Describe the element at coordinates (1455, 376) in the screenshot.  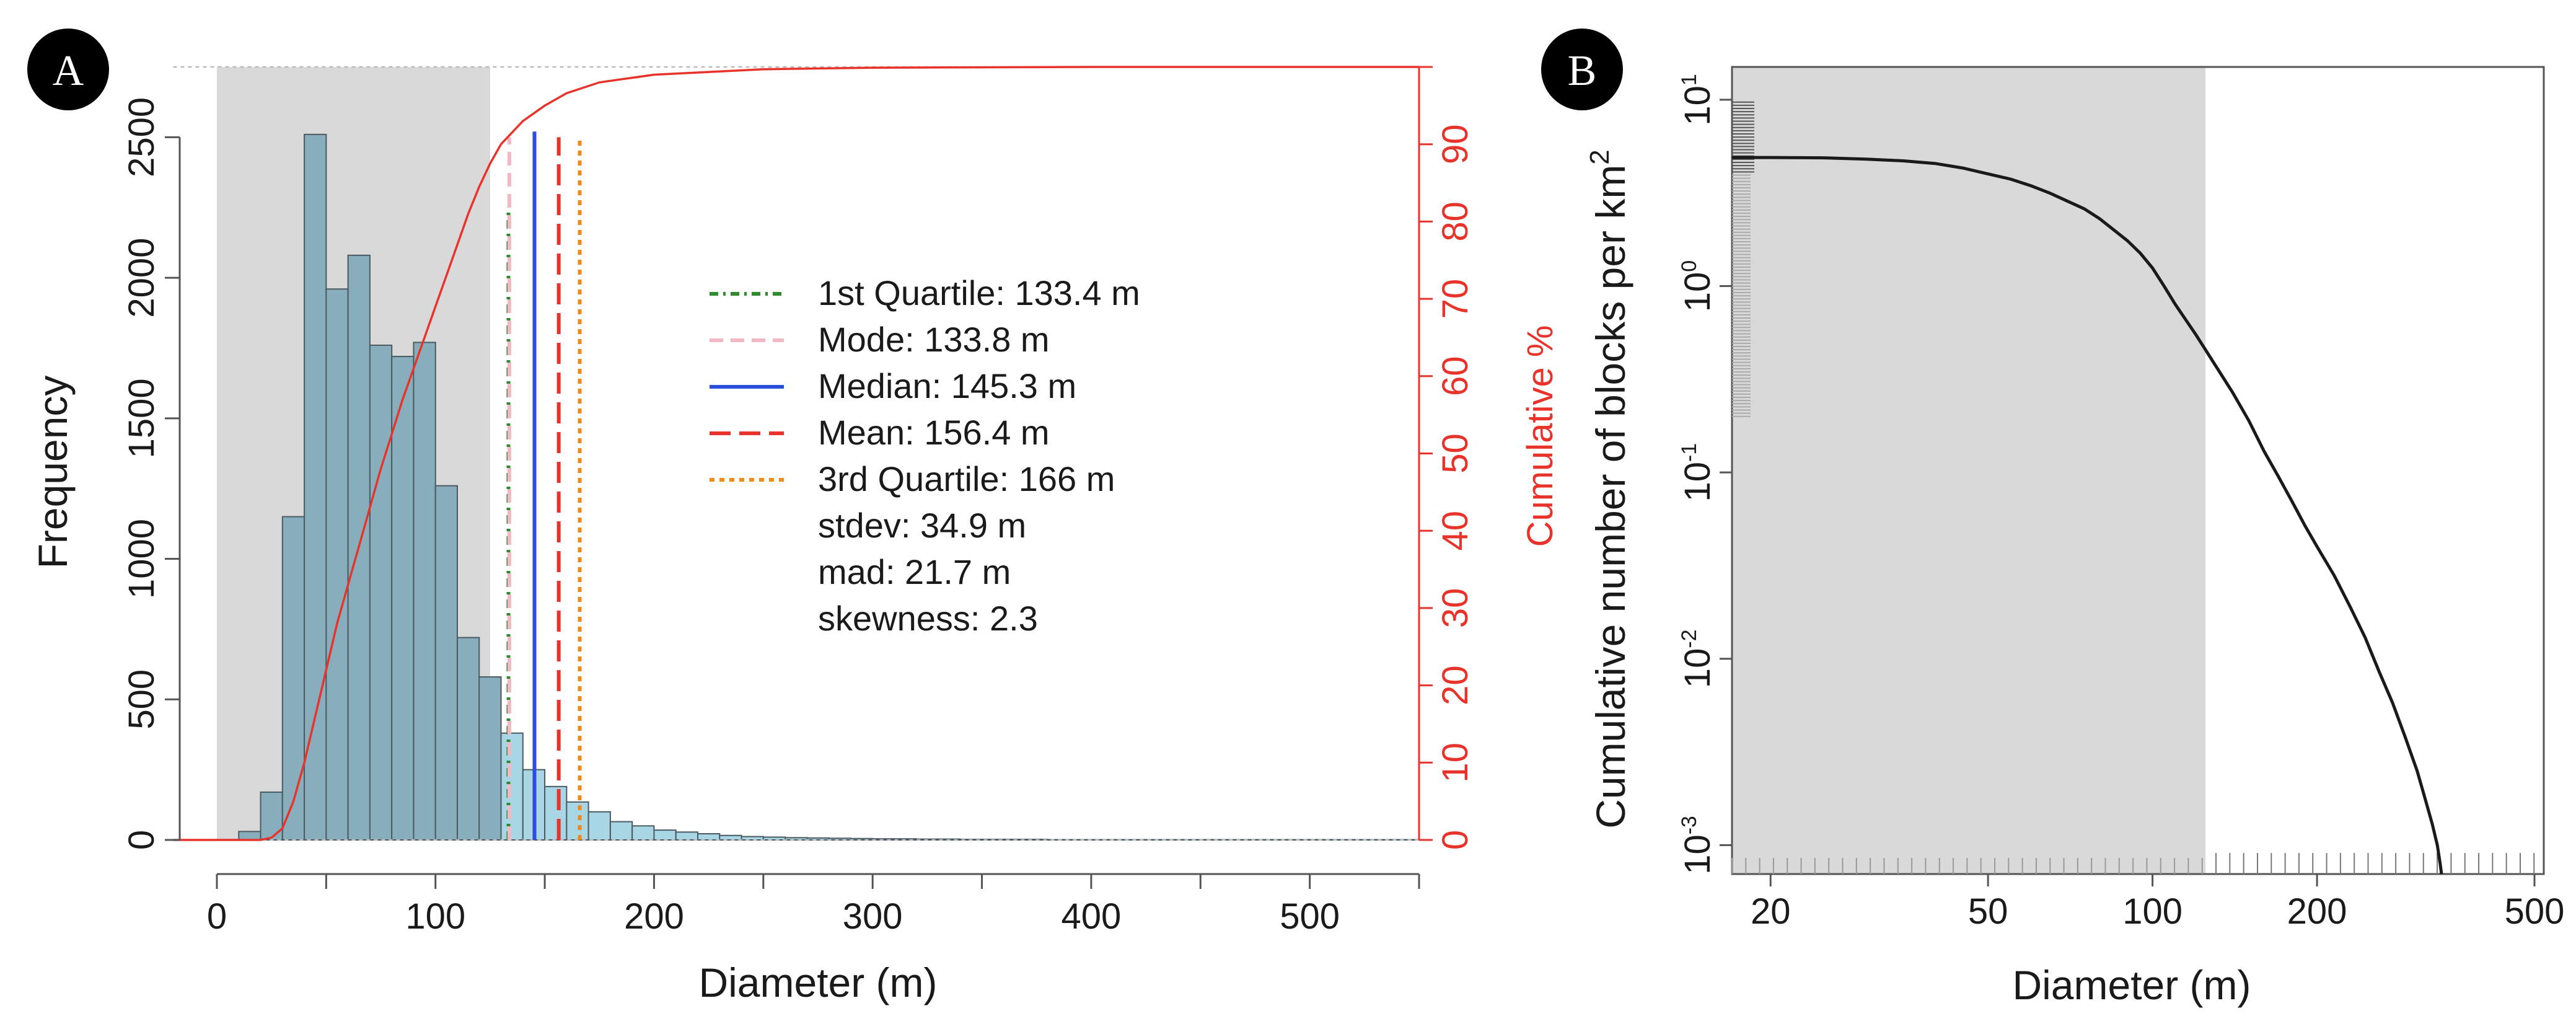
I see `y2-tick-label: 60` at that location.